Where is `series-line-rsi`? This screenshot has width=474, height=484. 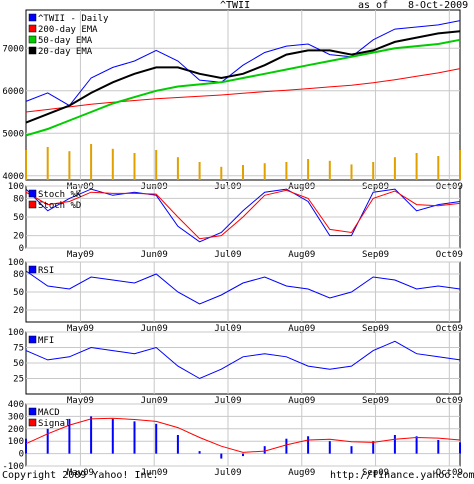 series-line-rsi is located at coordinates (243, 287).